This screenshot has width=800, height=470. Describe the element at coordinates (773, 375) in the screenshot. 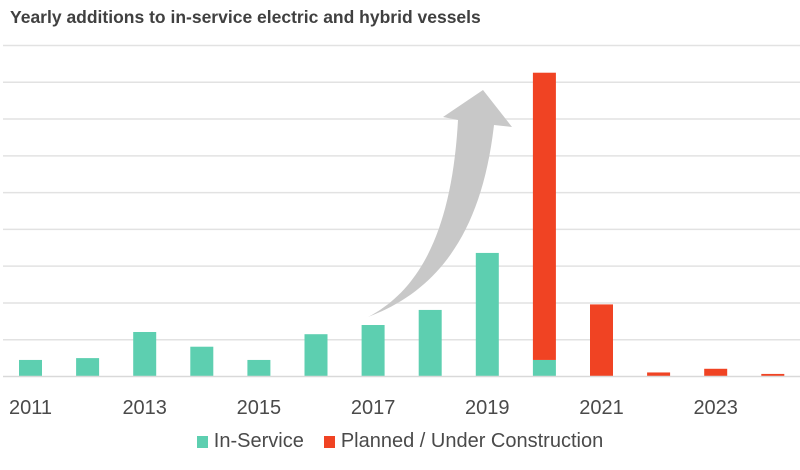

I see `bar-planned-2024` at that location.